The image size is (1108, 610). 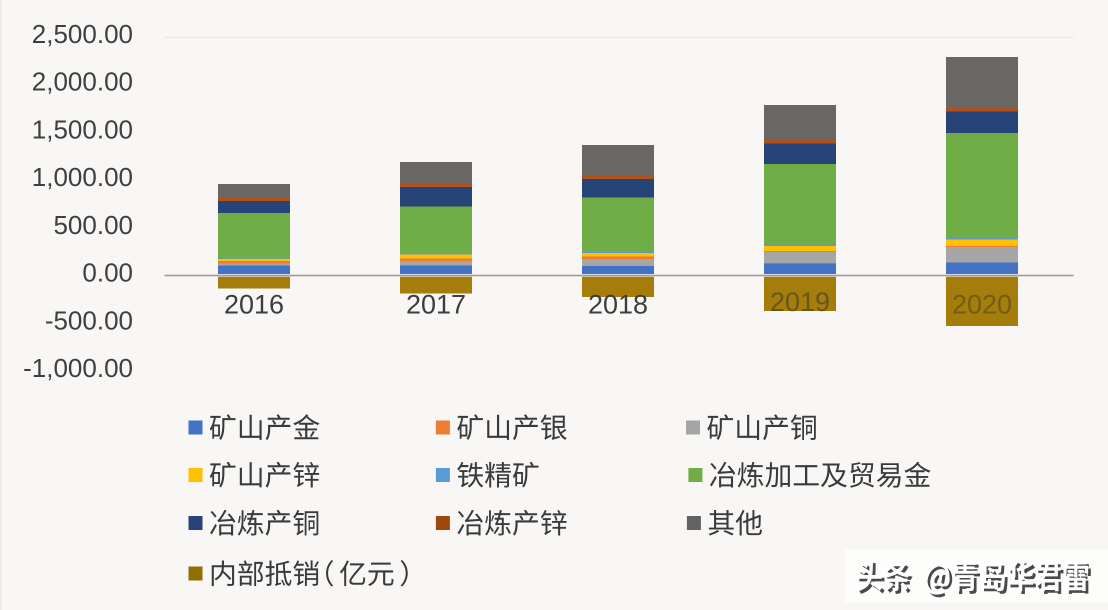 I want to click on svg-text: 2017, so click(x=436, y=305).